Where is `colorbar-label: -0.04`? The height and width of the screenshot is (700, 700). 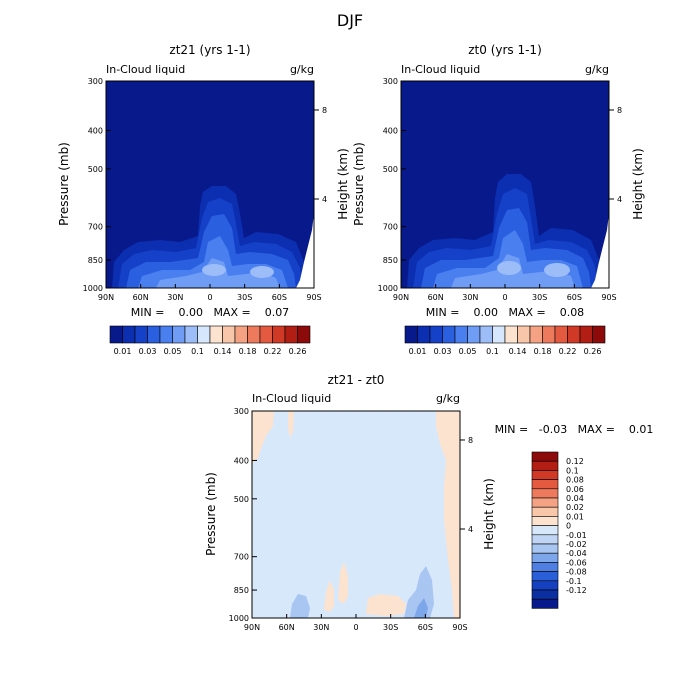
colorbar-label: -0.04 is located at coordinates (576, 553).